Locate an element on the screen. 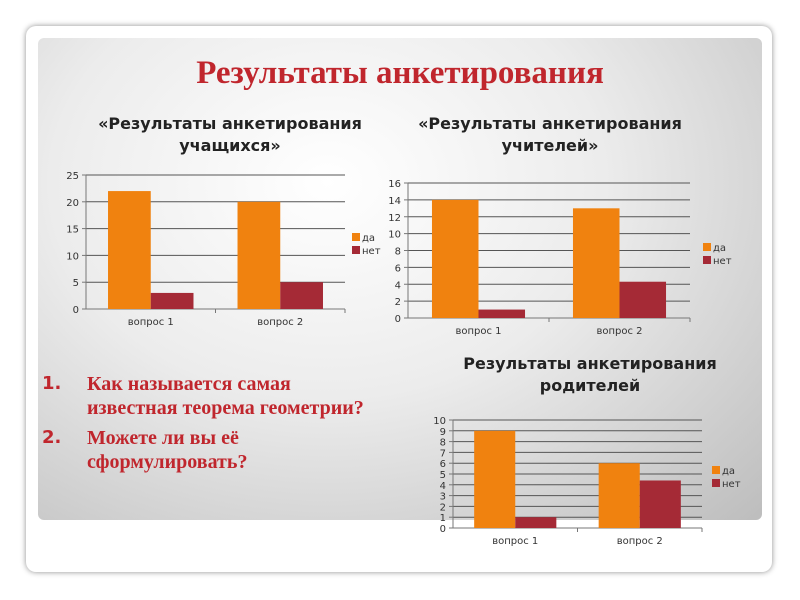 Image resolution: width=800 pixels, height=600 pixels. question-item: 2. Можете ли вы её сформулировать? is located at coordinates (207, 450).